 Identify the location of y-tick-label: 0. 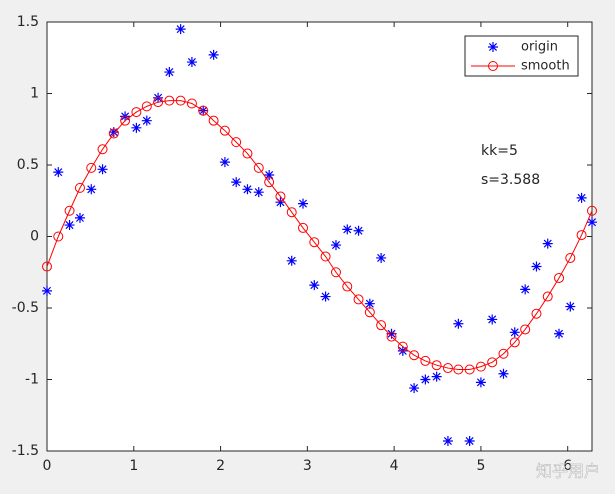
(34, 237).